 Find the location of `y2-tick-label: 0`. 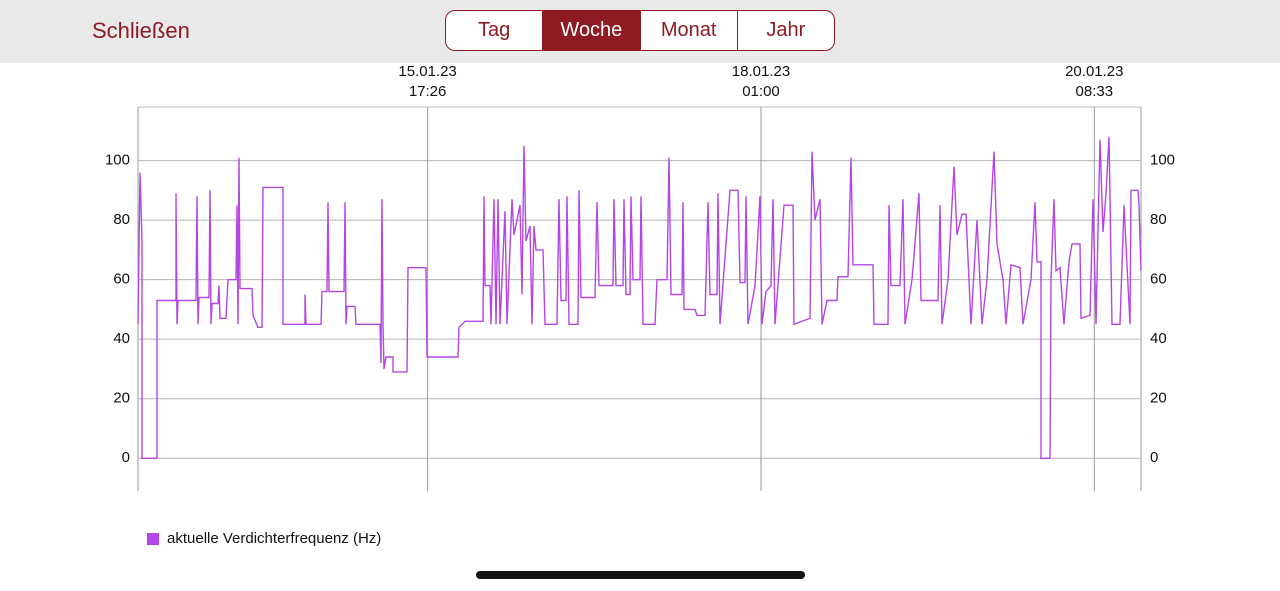

y2-tick-label: 0 is located at coordinates (1154, 457).